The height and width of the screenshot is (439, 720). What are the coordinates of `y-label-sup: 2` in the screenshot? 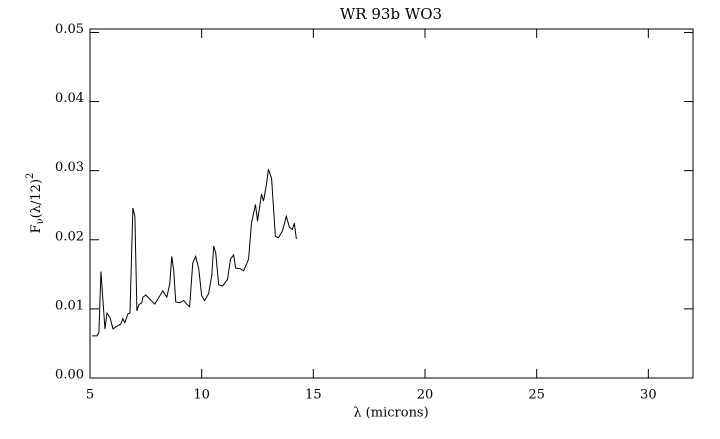 It's located at (30, 176).